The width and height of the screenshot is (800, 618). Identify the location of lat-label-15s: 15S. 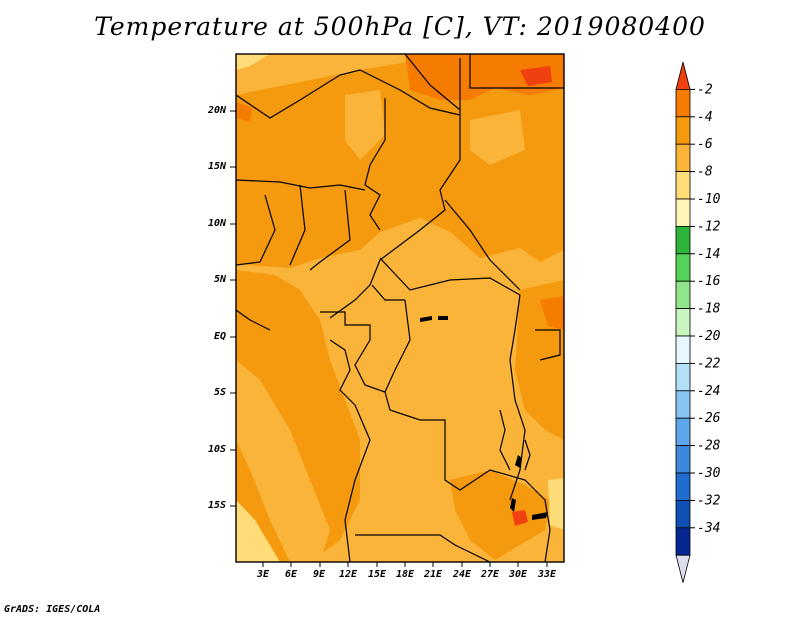
(217, 505).